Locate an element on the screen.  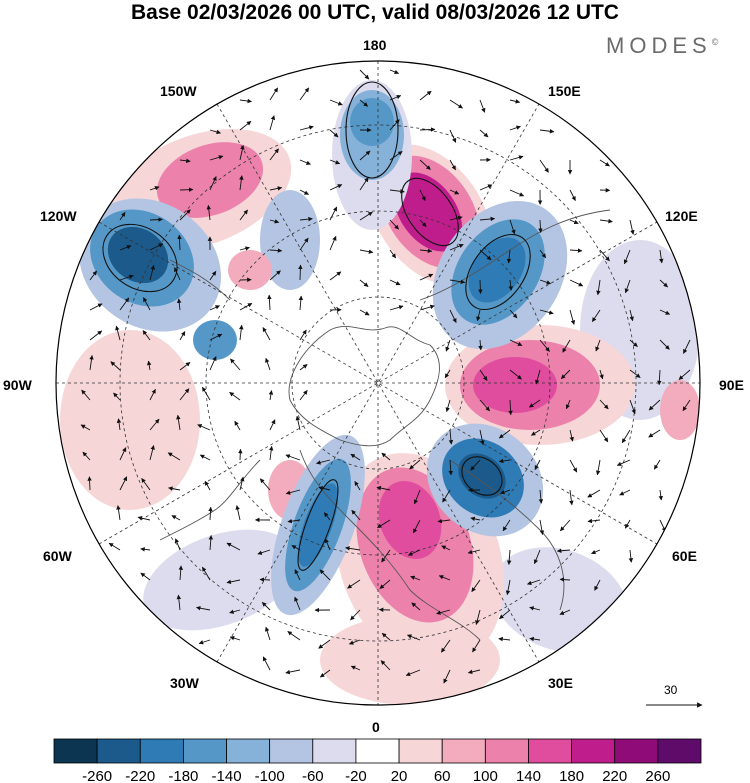
lon-label-150e: 150E is located at coordinates (564, 91).